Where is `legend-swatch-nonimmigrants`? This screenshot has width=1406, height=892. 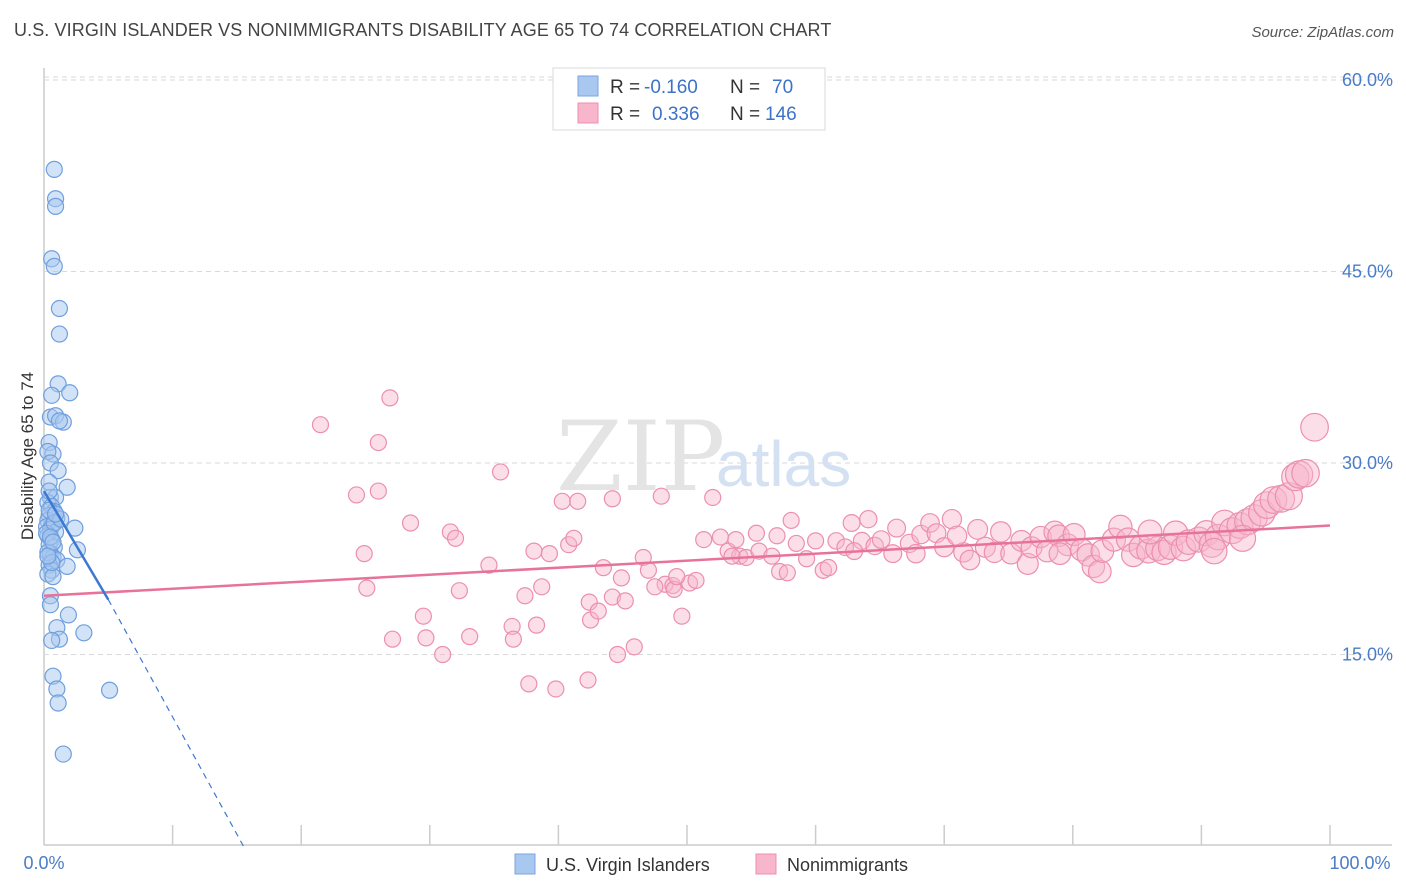
legend-swatch-nonimmigrants is located at coordinates (588, 113).